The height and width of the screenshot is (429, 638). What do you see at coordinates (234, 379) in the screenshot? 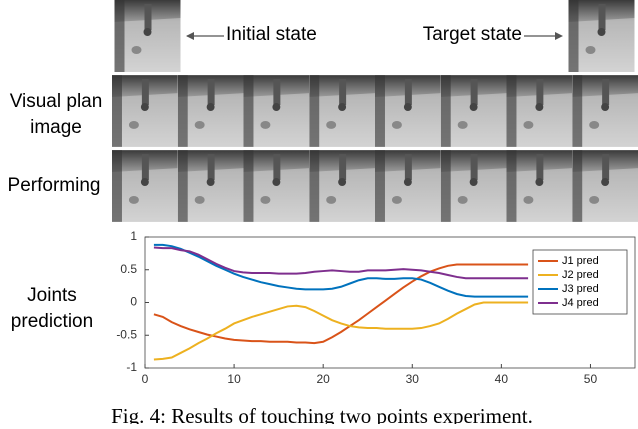
I see `x-tick-label: 10` at bounding box center [234, 379].